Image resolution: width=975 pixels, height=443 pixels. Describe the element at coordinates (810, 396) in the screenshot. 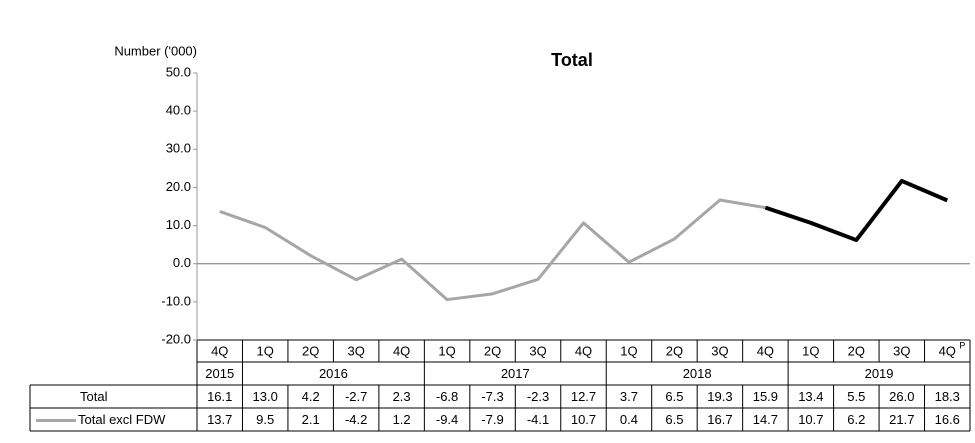

I see `table-value: 13.4` at that location.